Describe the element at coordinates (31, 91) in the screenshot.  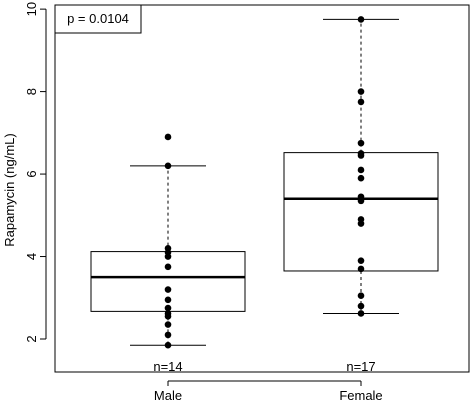
I see `y-tick-label: 8` at that location.